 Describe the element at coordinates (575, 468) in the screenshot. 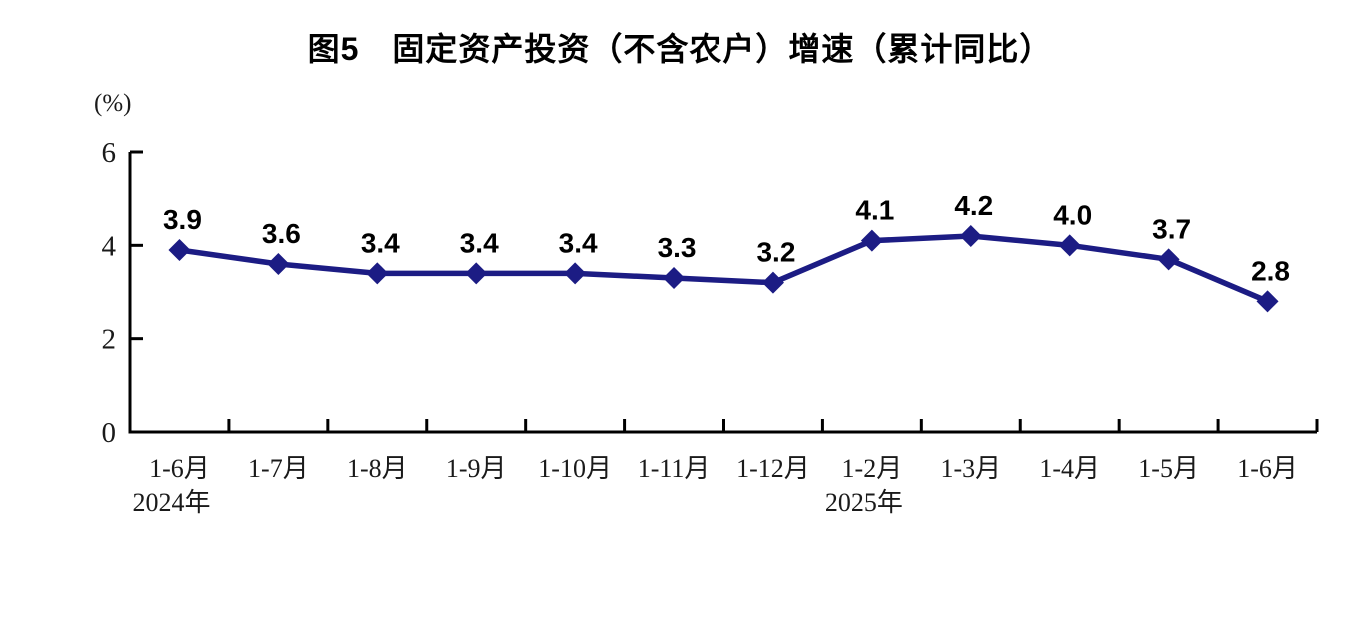

I see `x-tick-label: 1-10月` at that location.